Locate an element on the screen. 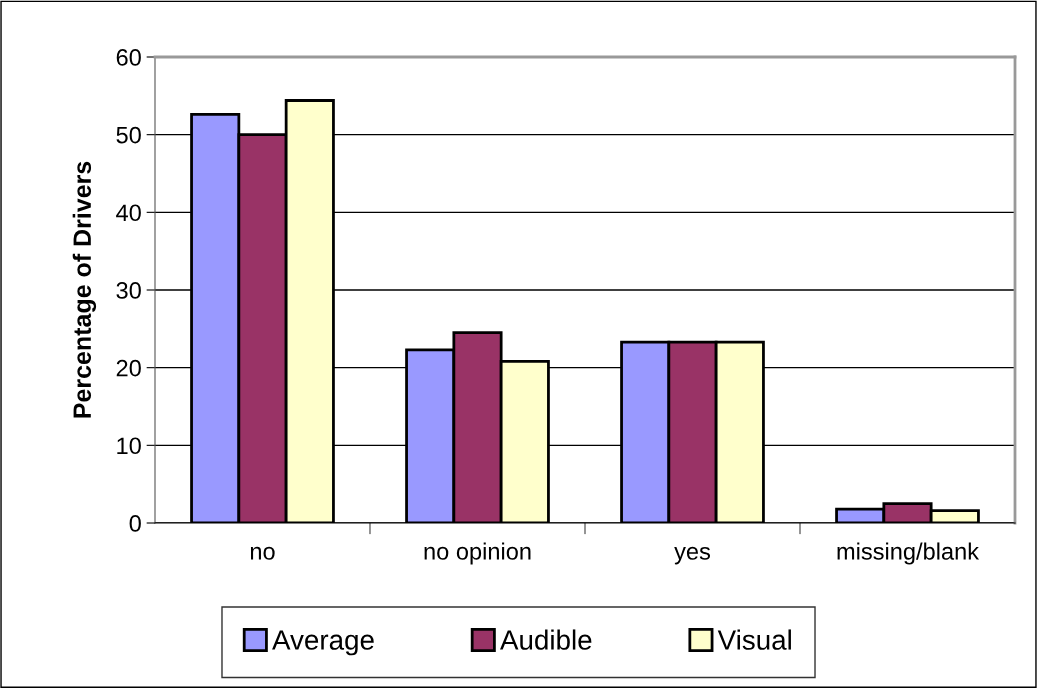  y-tick-label: 0 is located at coordinates (135, 523).